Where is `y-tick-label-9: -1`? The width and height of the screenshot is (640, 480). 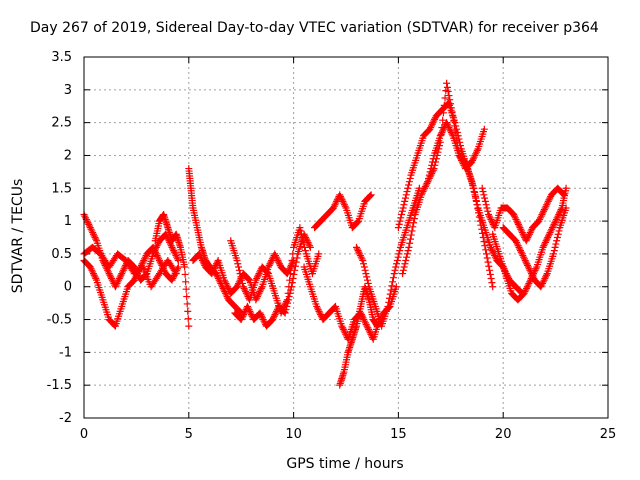
y-tick-label-9: -1 is located at coordinates (65, 352).